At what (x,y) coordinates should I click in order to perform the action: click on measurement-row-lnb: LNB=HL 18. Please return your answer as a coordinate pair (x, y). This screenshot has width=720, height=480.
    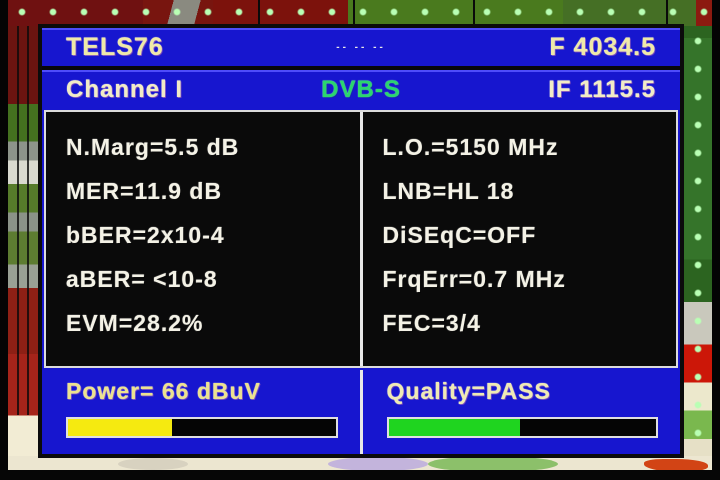
    Looking at the image, I should click on (448, 191).